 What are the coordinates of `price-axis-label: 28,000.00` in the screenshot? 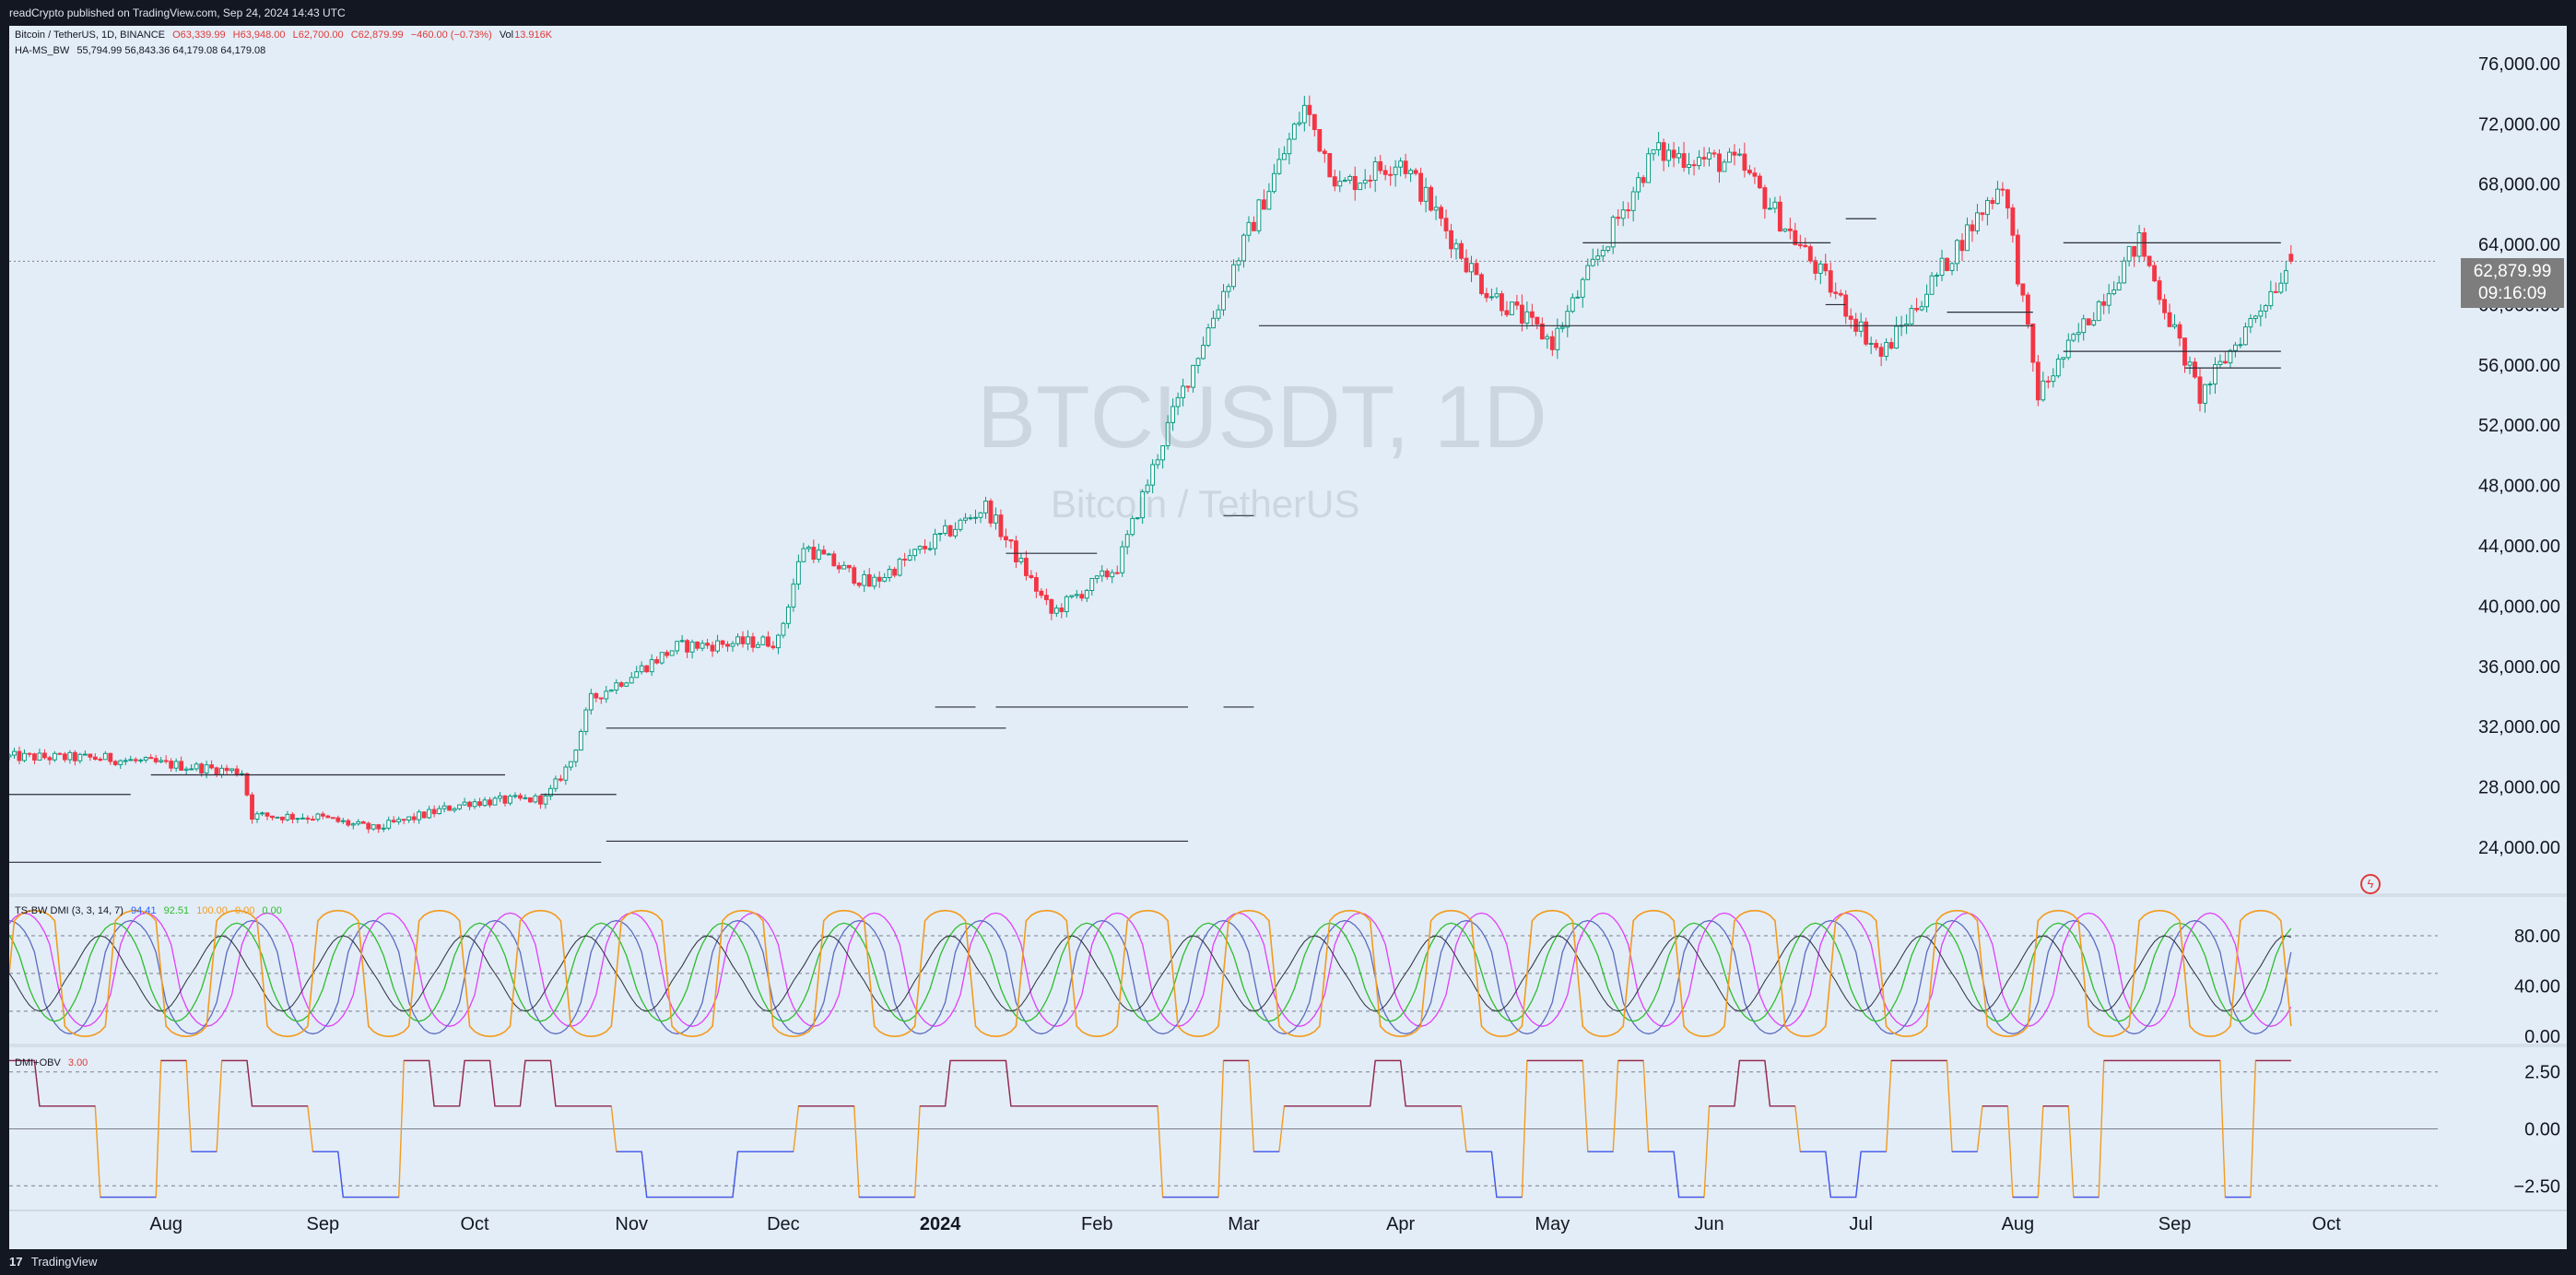 It's located at (2519, 788).